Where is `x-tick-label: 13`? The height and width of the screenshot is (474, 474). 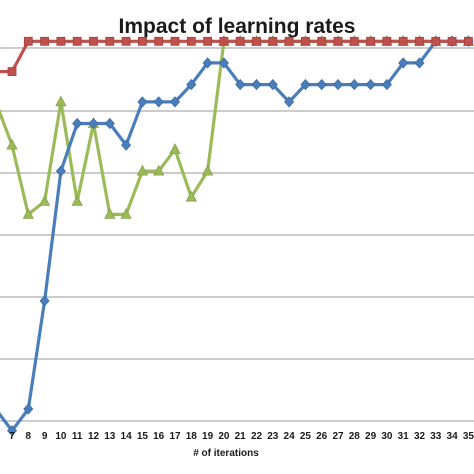 x-tick-label: 13 is located at coordinates (110, 436).